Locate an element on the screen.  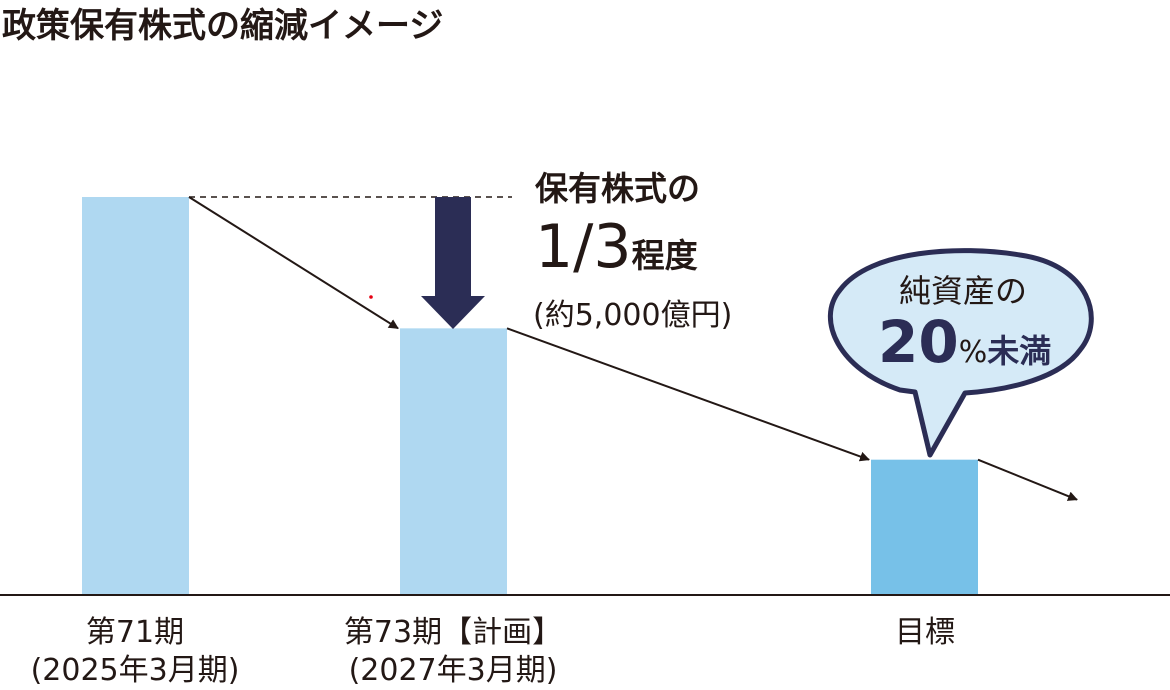
category-label-line: 第71期 is located at coordinates (135, 632).